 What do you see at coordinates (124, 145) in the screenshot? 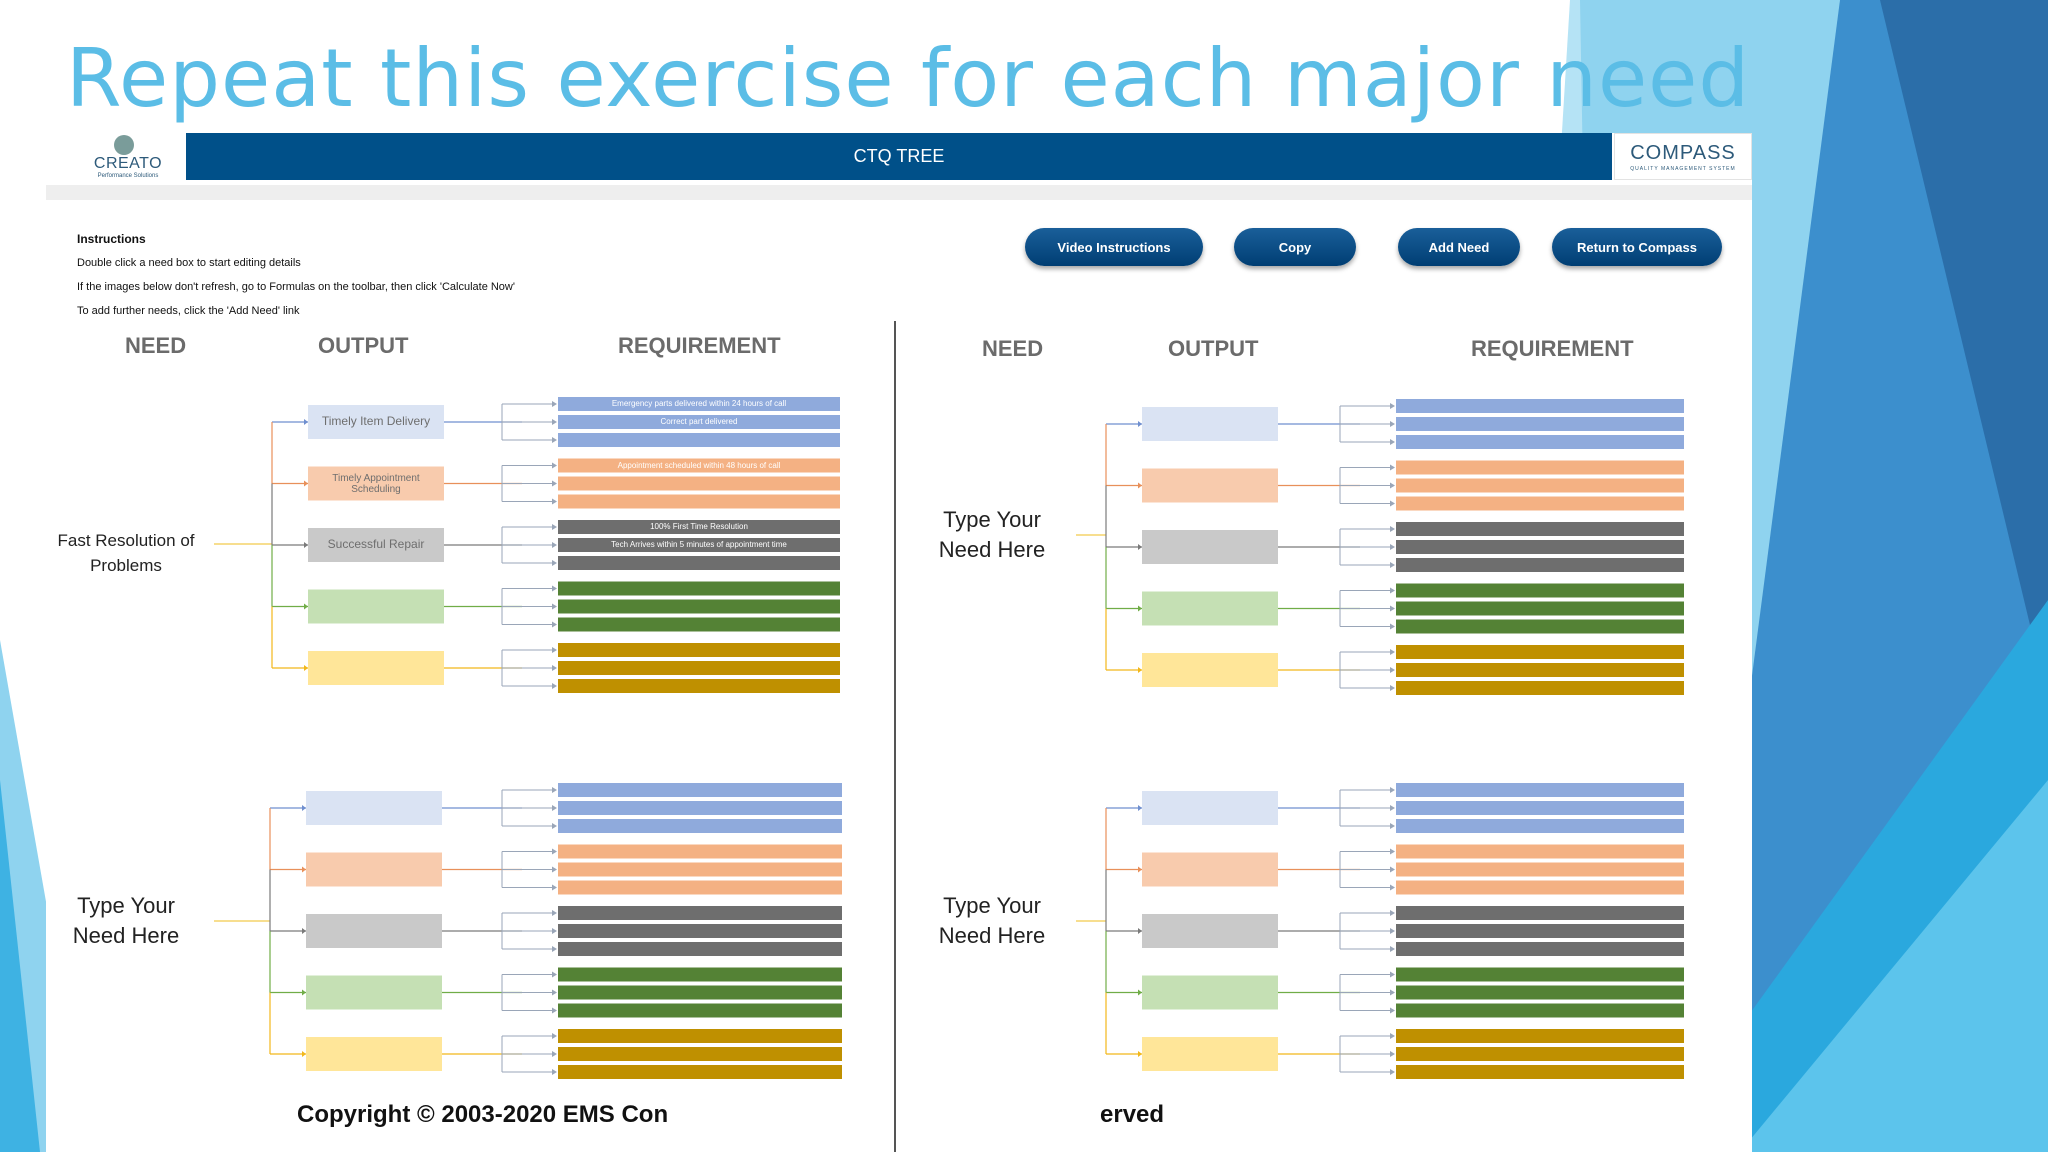
I see `creato-logo-mark-icon` at bounding box center [124, 145].